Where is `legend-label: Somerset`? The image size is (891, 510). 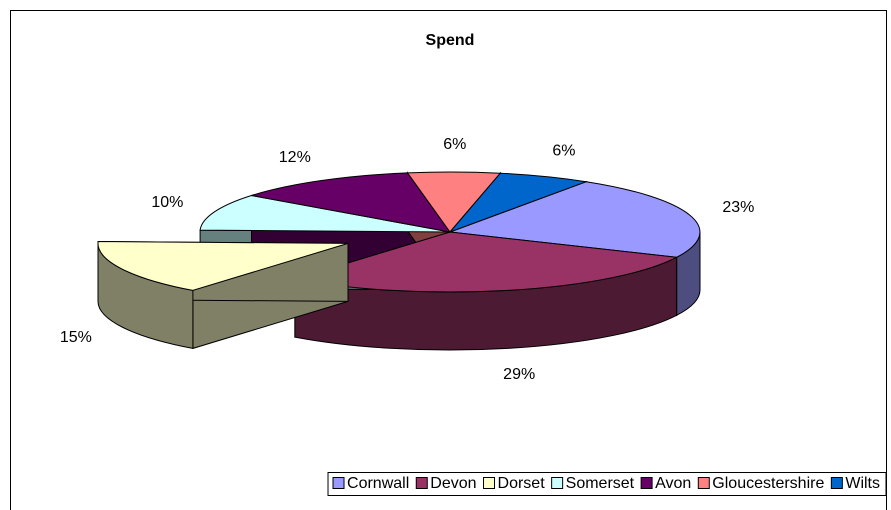 legend-label: Somerset is located at coordinates (600, 483).